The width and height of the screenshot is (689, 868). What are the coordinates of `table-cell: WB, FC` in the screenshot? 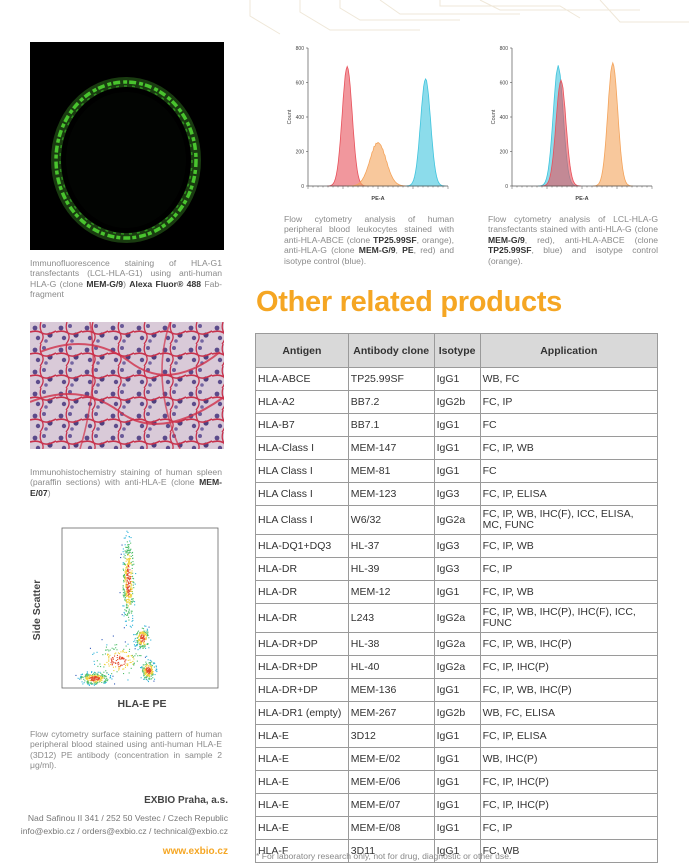 It's located at (569, 379).